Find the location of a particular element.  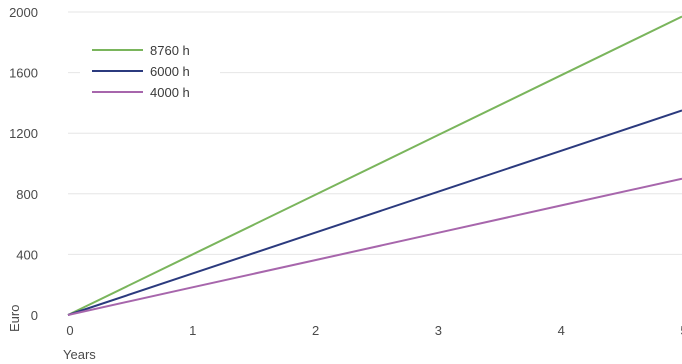

y-tick-label: 1600 is located at coordinates (23, 73).